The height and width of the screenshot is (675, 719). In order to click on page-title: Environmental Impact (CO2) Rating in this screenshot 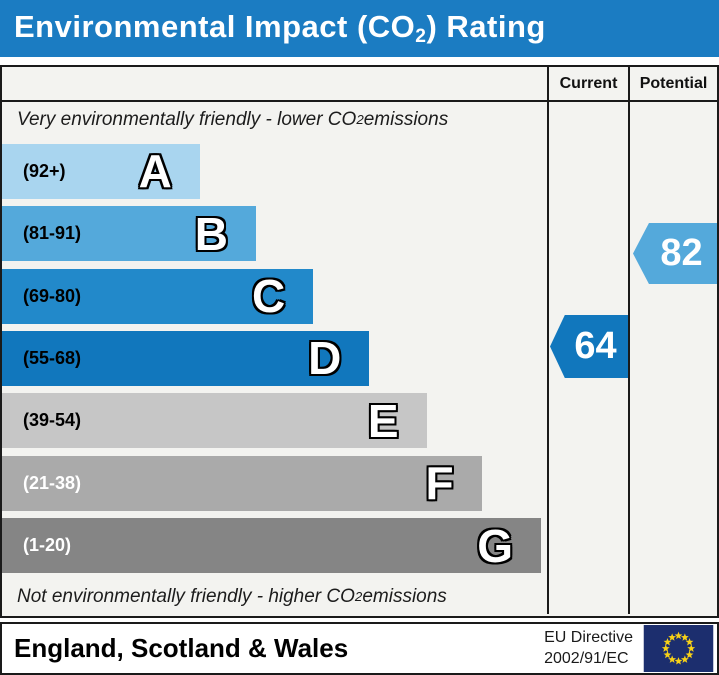, I will do `click(280, 28)`.